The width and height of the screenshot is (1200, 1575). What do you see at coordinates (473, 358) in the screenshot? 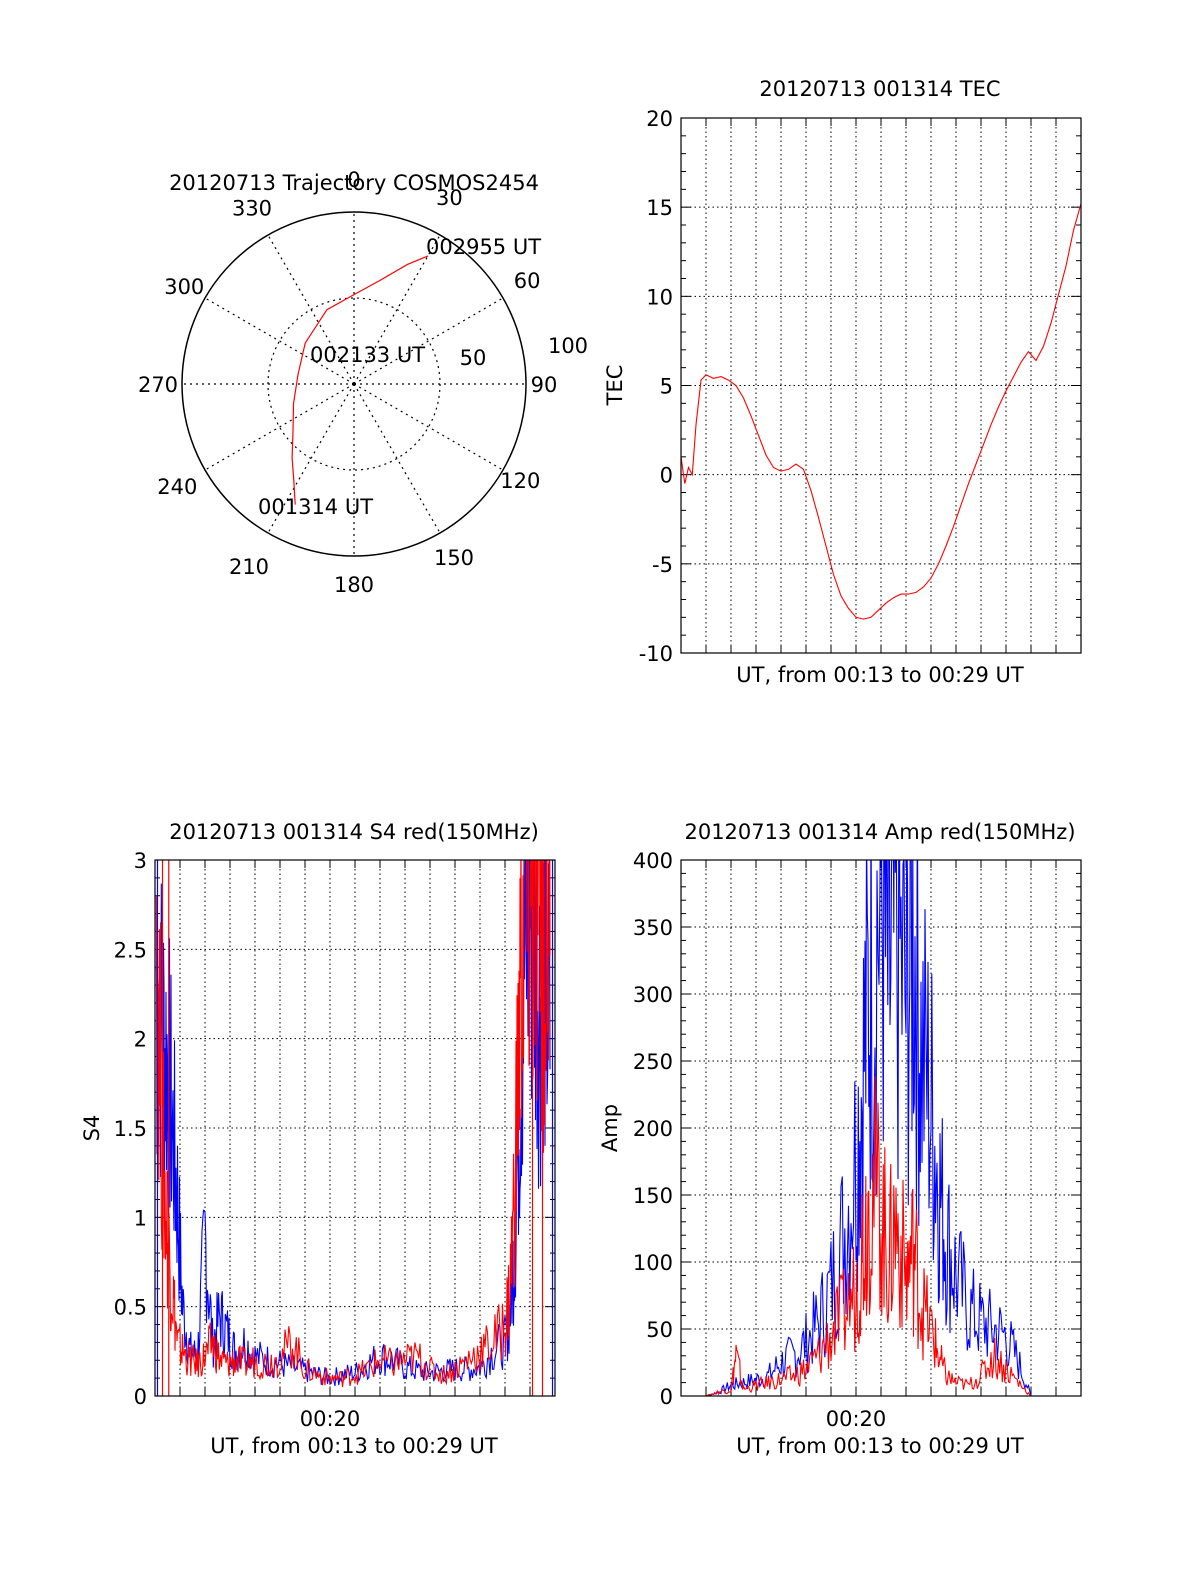
I see `polar-radius-label: 50` at bounding box center [473, 358].